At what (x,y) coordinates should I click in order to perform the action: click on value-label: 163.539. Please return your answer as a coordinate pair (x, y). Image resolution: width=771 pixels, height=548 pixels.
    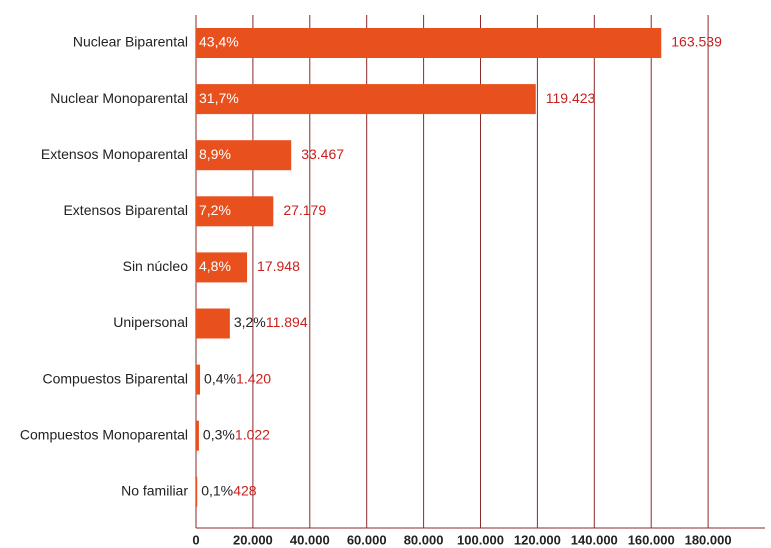
    Looking at the image, I should click on (696, 42).